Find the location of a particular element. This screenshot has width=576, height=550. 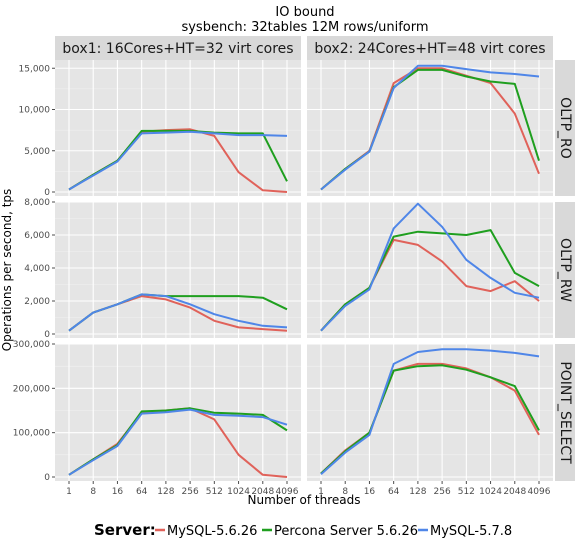

y-tick-label: 10,000 is located at coordinates (35, 111).